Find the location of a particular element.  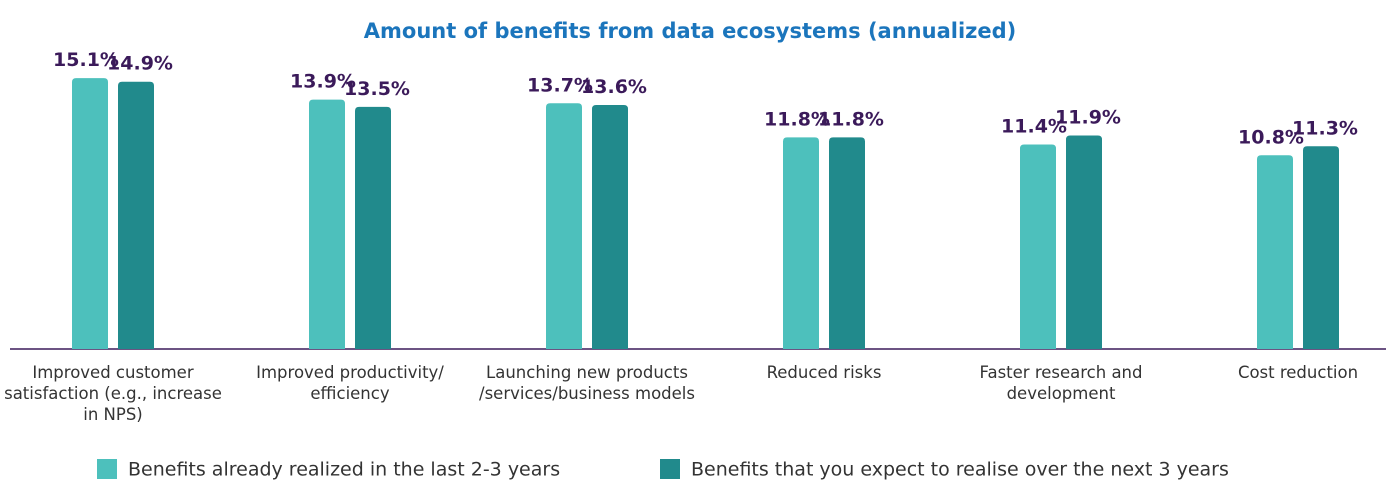

value-label: 11.9% is located at coordinates (1088, 118).